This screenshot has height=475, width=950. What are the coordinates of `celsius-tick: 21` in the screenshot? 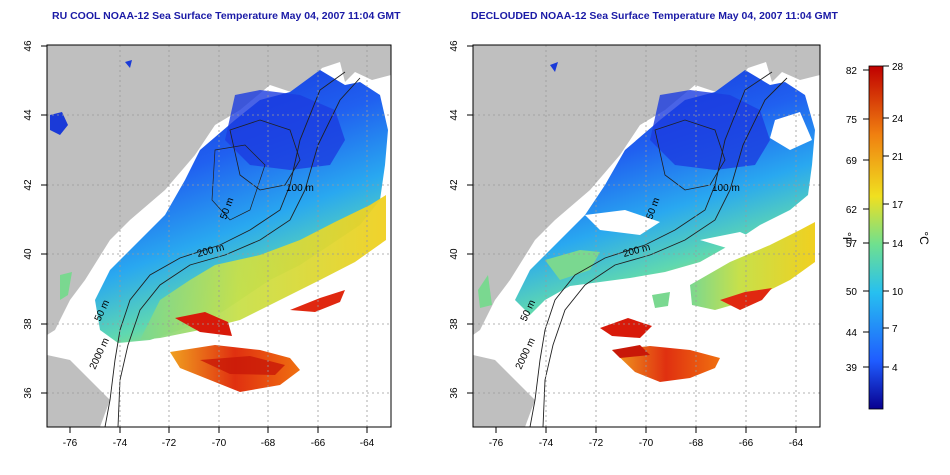 It's located at (898, 157).